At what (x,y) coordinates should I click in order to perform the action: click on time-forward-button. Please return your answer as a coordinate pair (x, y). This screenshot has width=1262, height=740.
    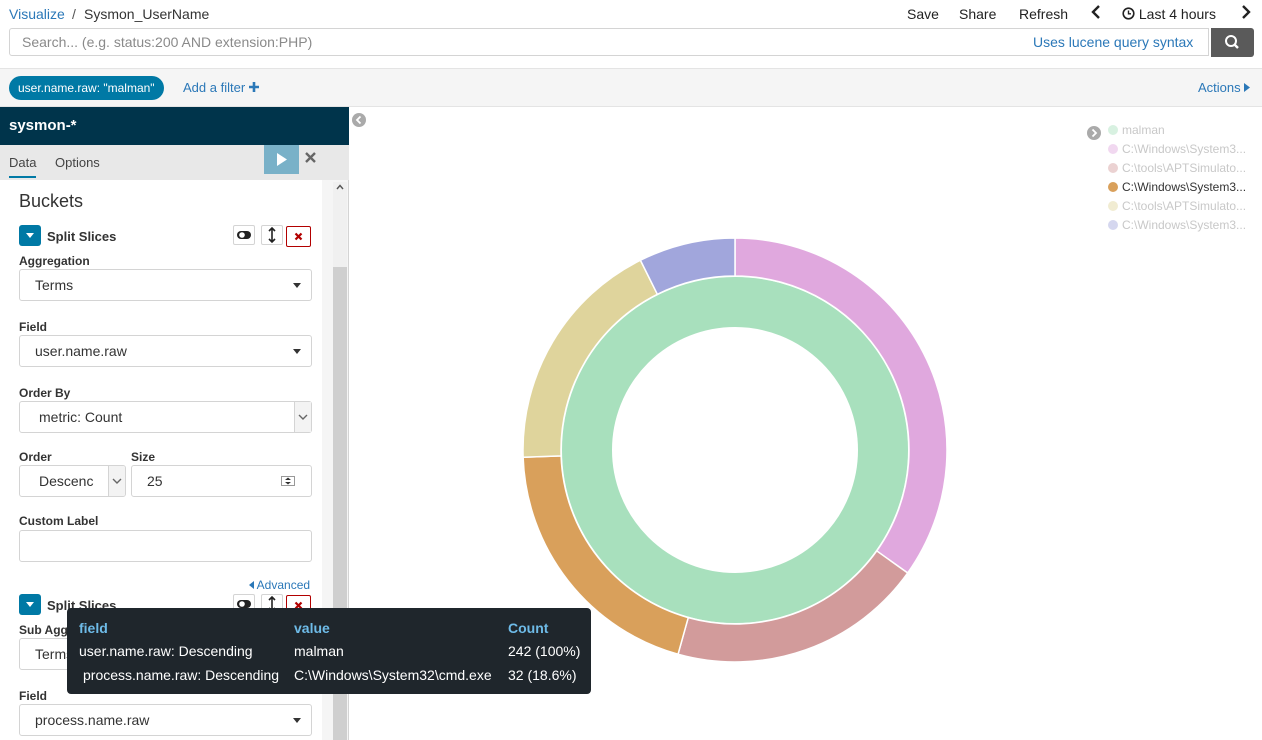
    Looking at the image, I should click on (1246, 13).